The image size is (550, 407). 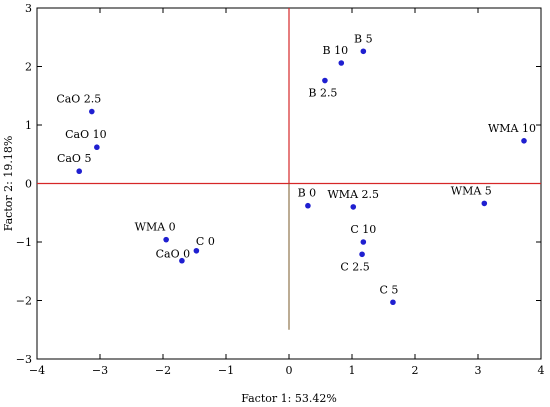 What do you see at coordinates (24, 359) in the screenshot?
I see `y-tick-label: −3` at bounding box center [24, 359].